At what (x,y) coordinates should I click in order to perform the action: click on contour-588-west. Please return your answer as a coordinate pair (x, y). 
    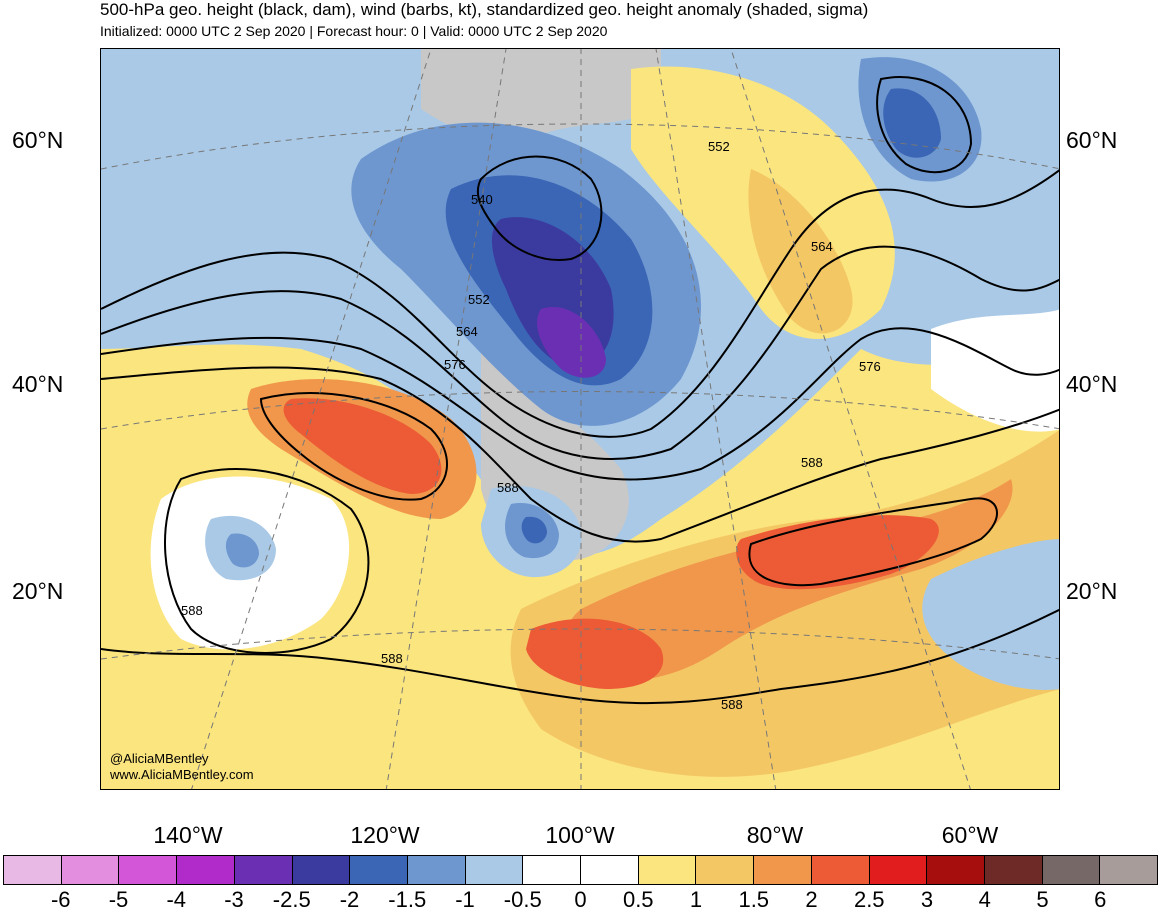
    Looking at the image, I should click on (353, 446).